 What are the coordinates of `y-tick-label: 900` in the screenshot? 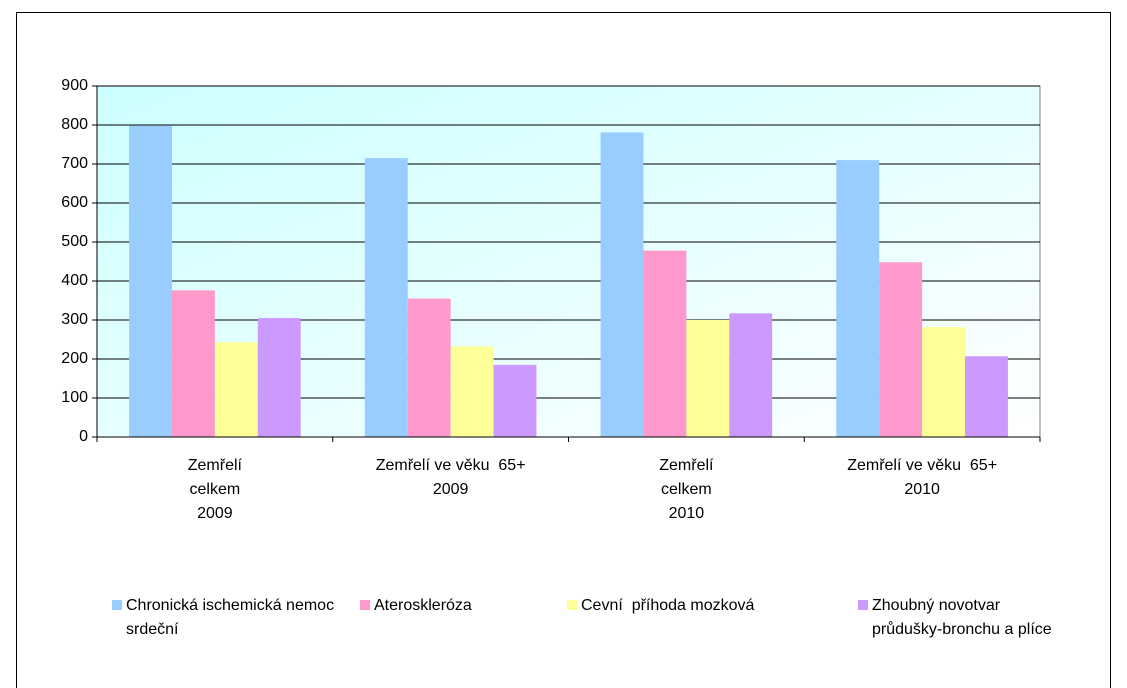 It's located at (74, 85).